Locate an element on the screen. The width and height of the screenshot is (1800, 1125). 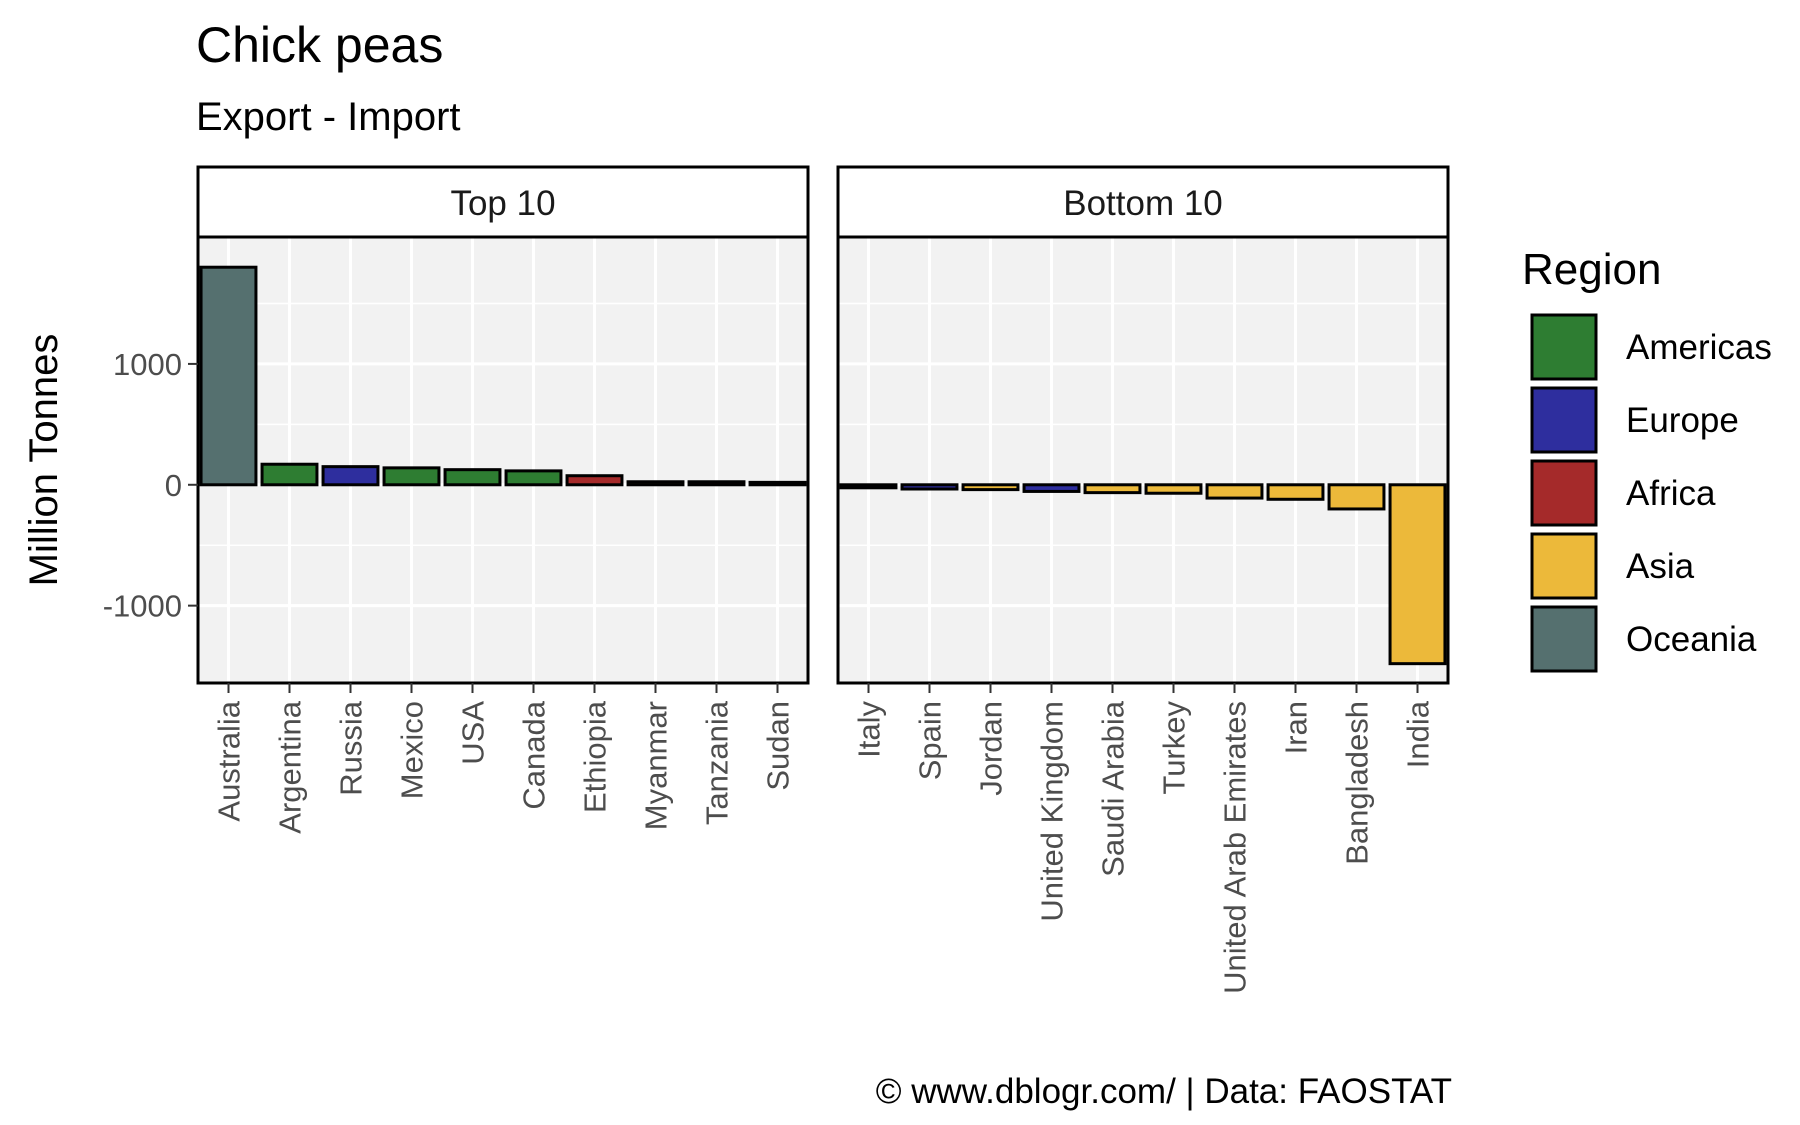
legend-swatch-americas is located at coordinates (1564, 347).